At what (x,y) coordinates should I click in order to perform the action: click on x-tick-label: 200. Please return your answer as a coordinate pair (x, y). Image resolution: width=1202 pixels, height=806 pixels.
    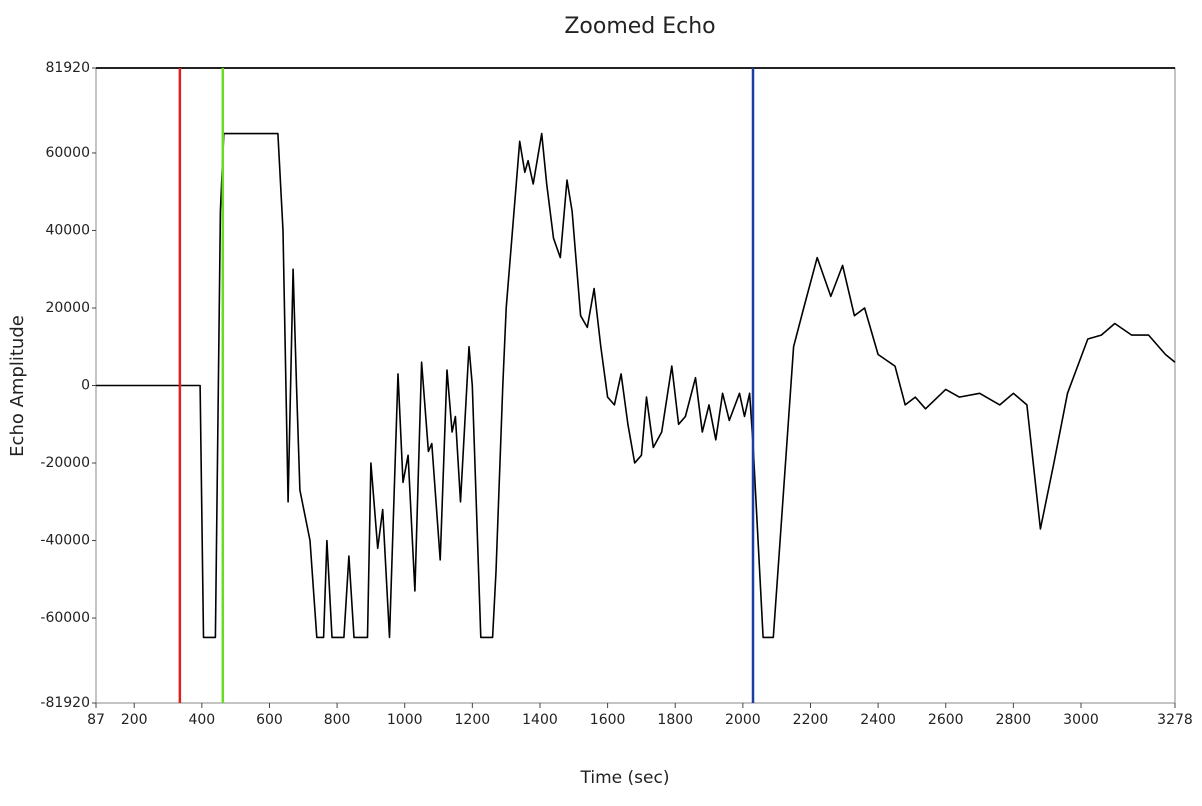
    Looking at the image, I should click on (134, 720).